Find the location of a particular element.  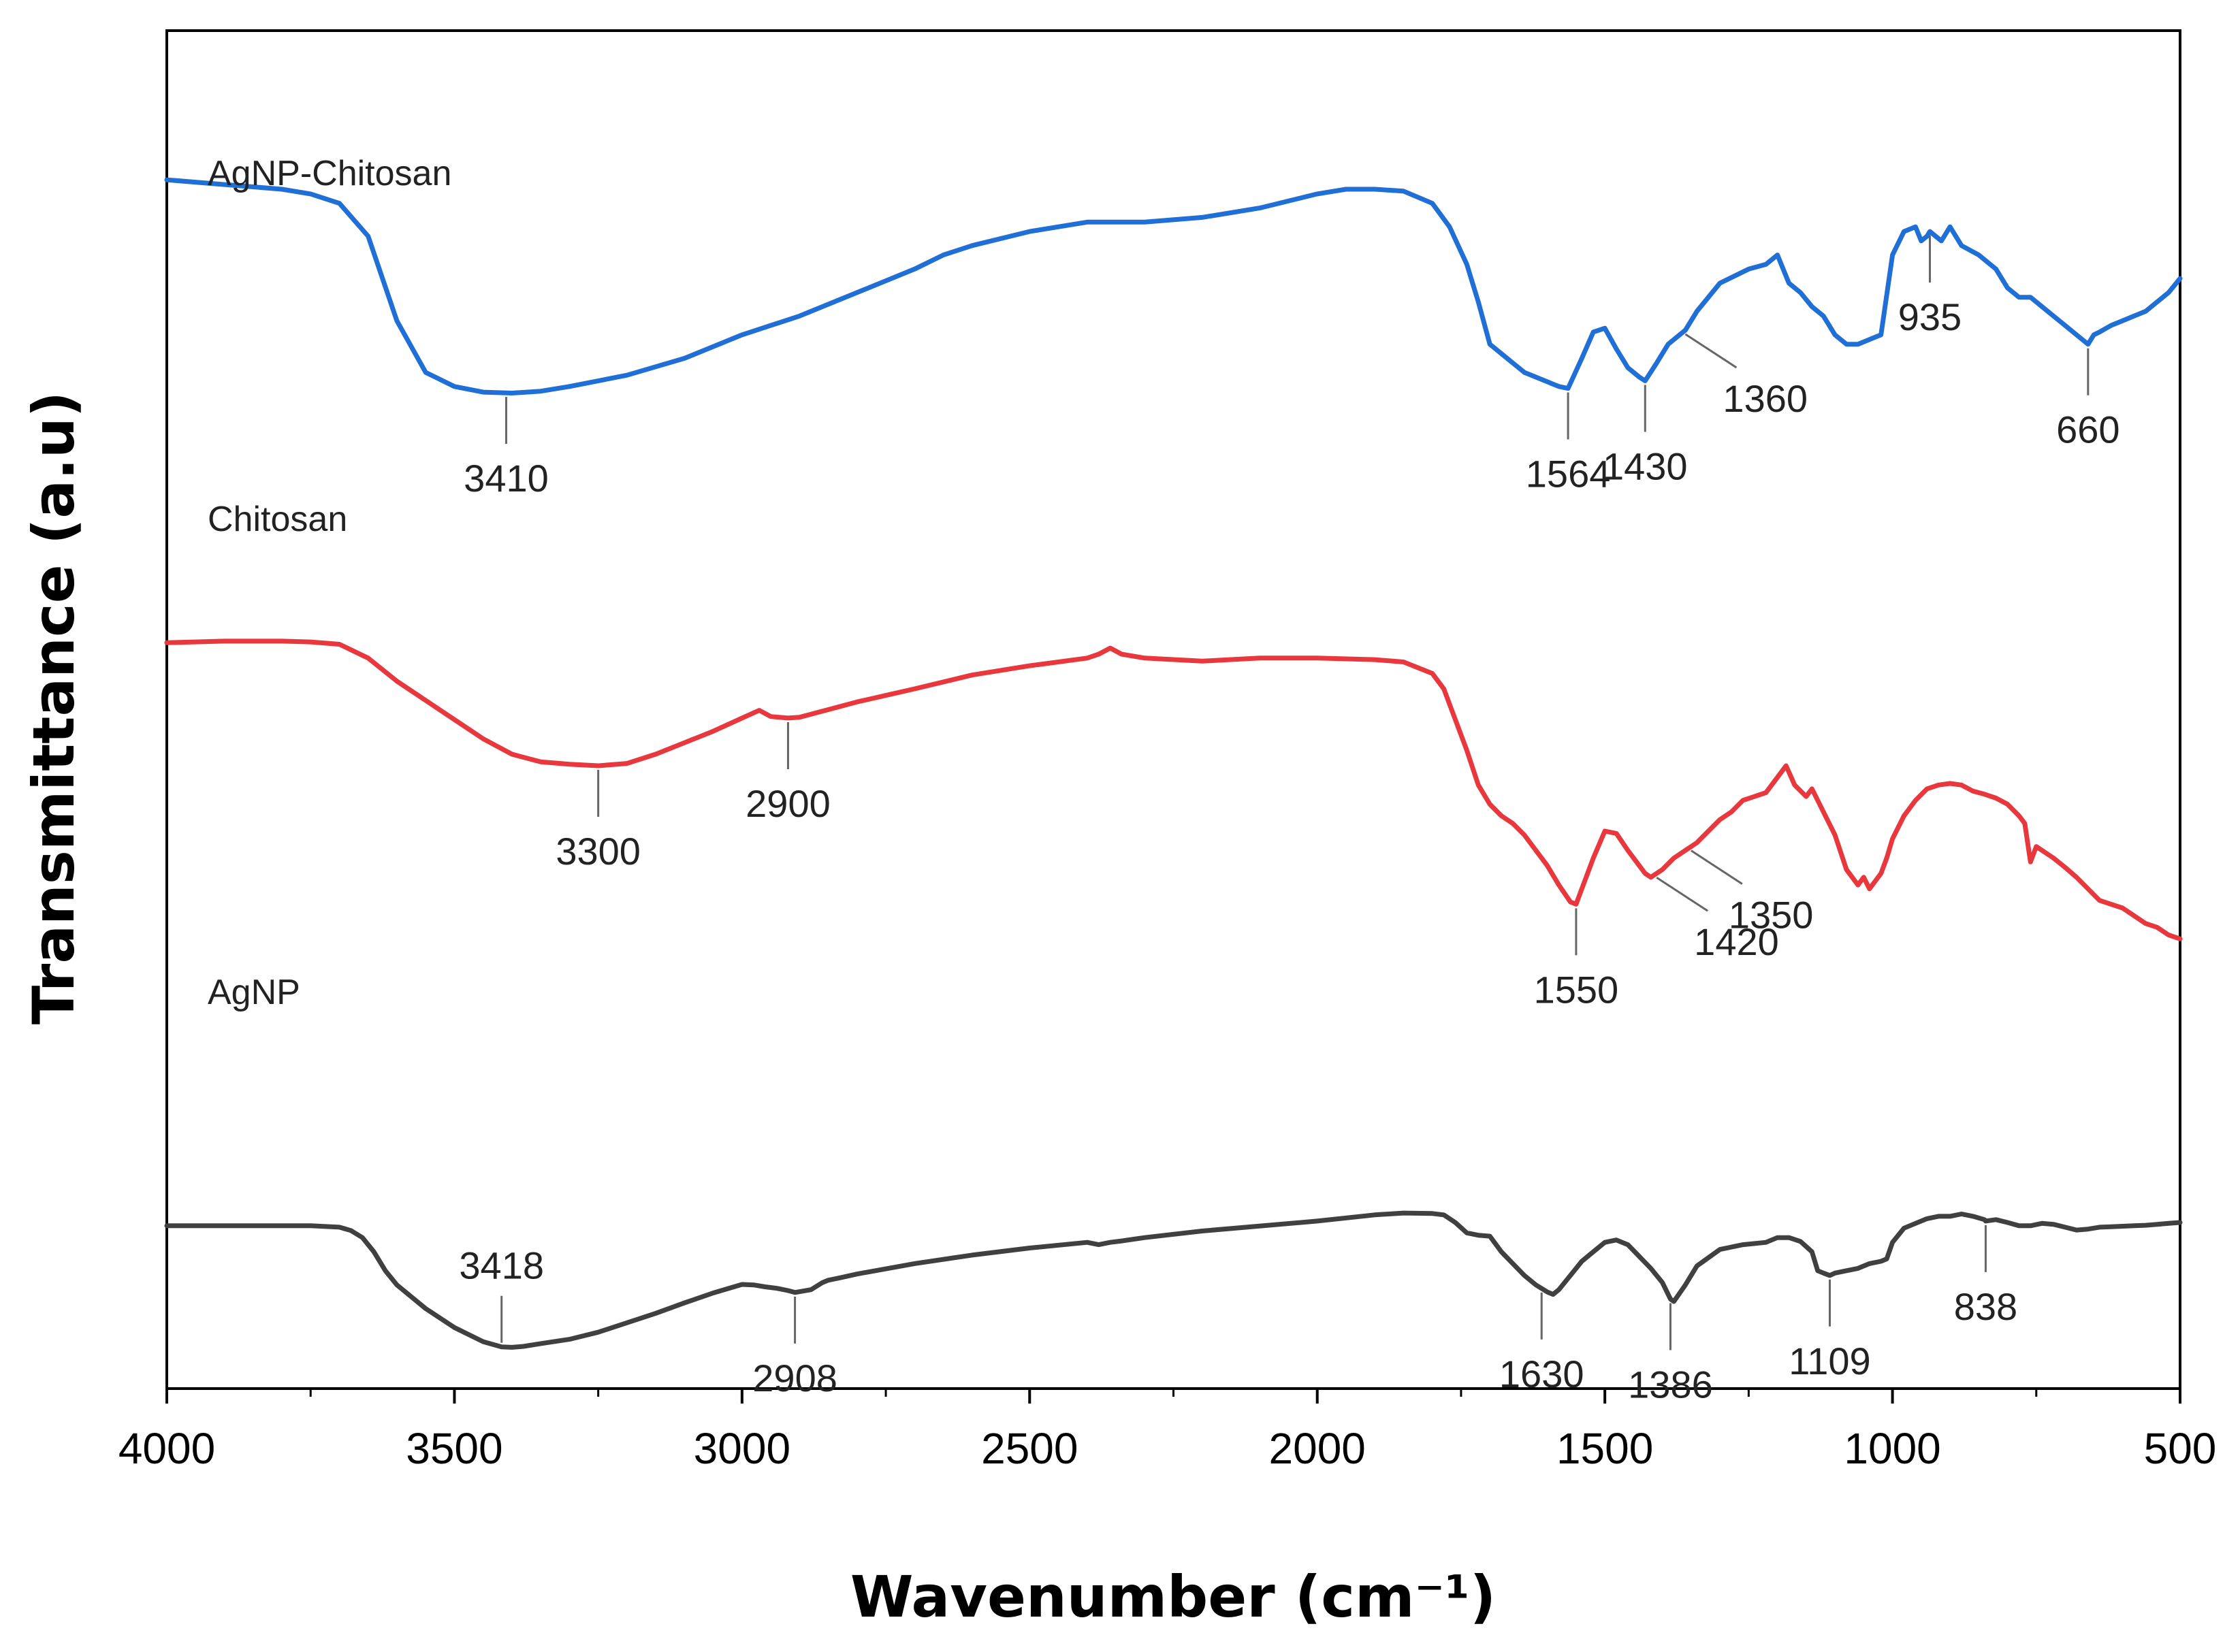

x-tick-label-1500: 1500 is located at coordinates (1604, 1448).